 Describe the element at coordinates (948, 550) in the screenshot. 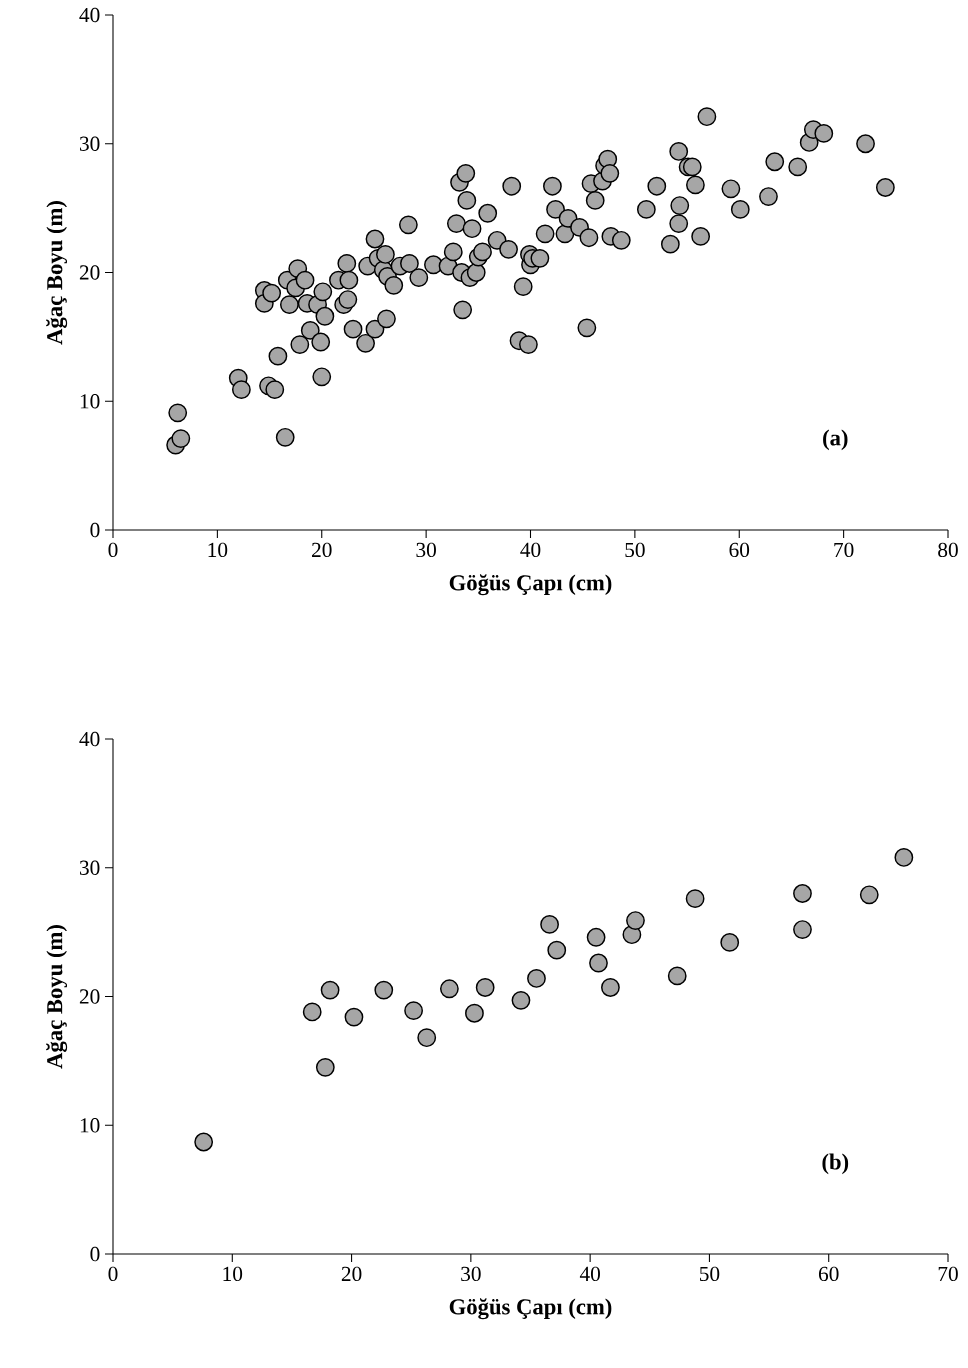

I see `x-tick-label: 80` at that location.